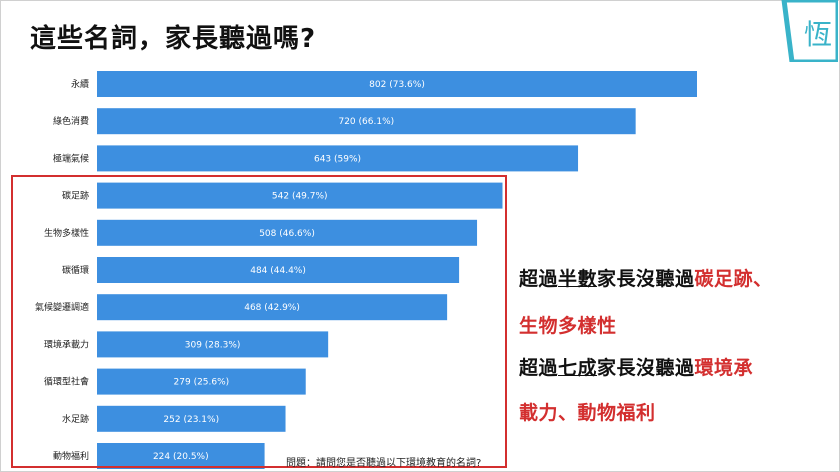 Image resolution: width=840 pixels, height=472 pixels. What do you see at coordinates (71, 121) in the screenshot?
I see `category-label: 綠色消費` at bounding box center [71, 121].